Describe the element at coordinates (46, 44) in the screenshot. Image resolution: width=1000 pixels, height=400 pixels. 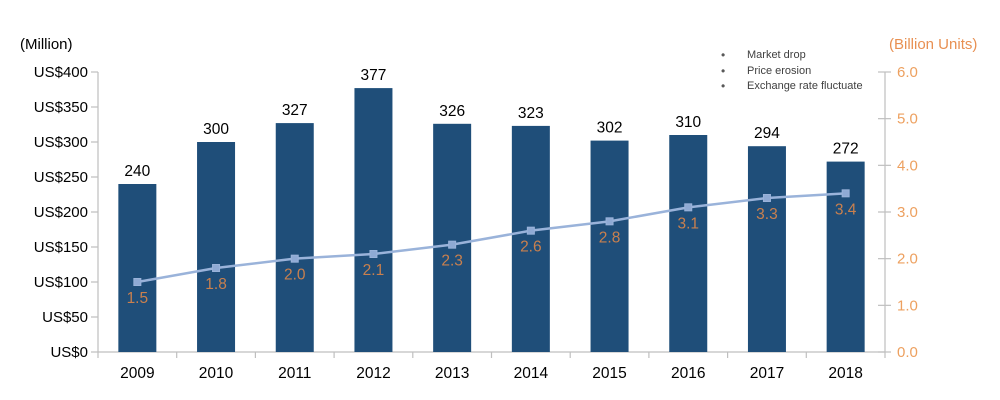
I see `left-axis-title: (Million)` at that location.